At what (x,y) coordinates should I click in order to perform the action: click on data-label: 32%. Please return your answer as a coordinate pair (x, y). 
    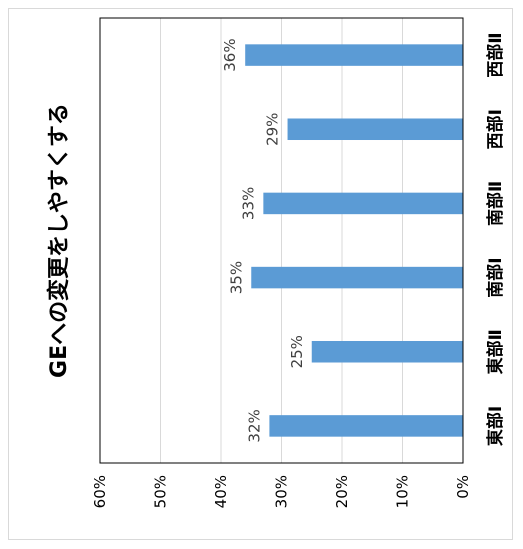
    Looking at the image, I should click on (254, 425).